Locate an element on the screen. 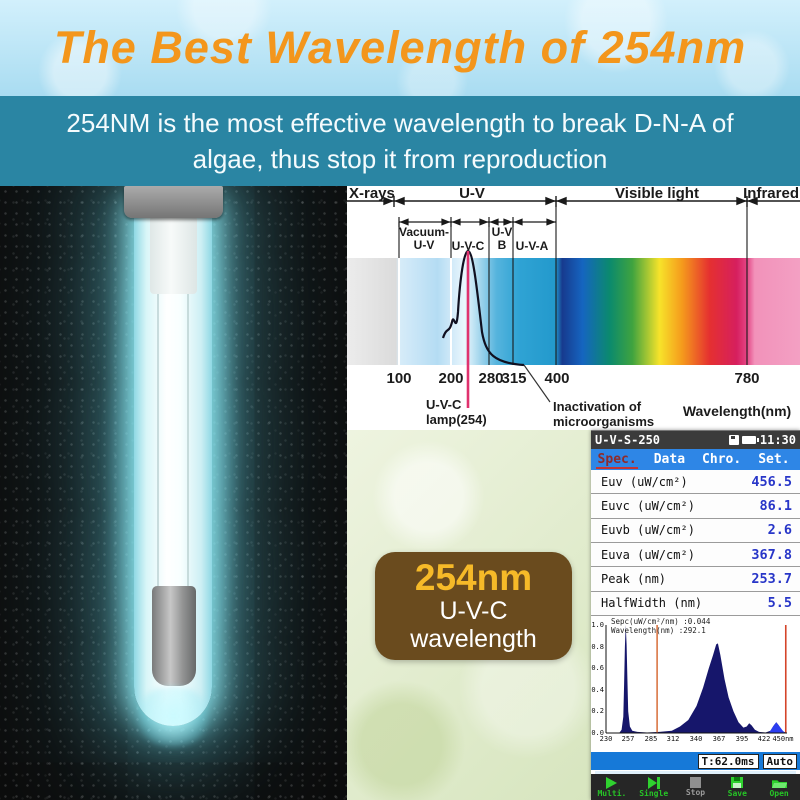  y-tick: 0.0 is located at coordinates (597, 733).